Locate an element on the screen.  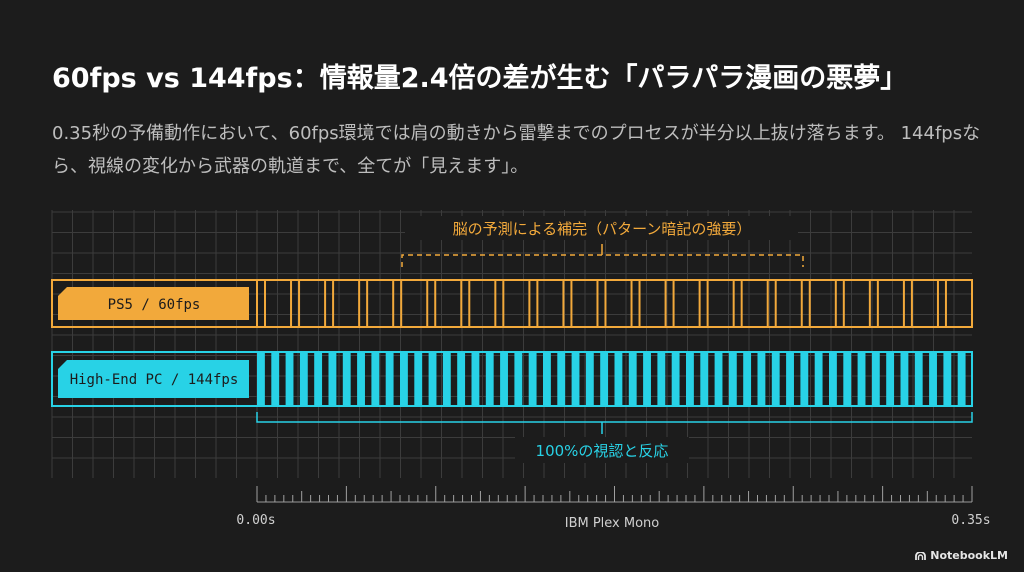
notebooklm-logo-icon is located at coordinates (921, 555).